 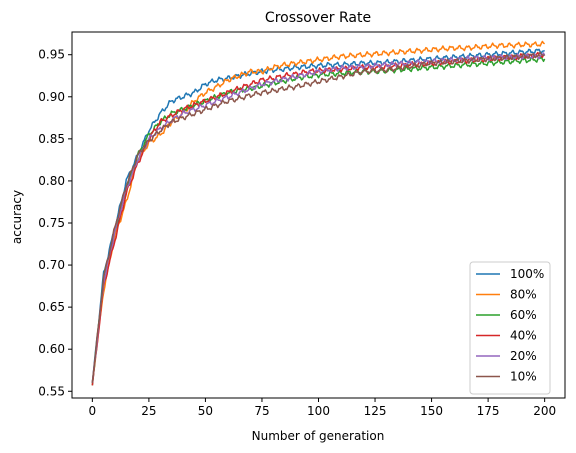 What do you see at coordinates (51, 223) in the screenshot?
I see `y-tick-label: 0.75` at bounding box center [51, 223].